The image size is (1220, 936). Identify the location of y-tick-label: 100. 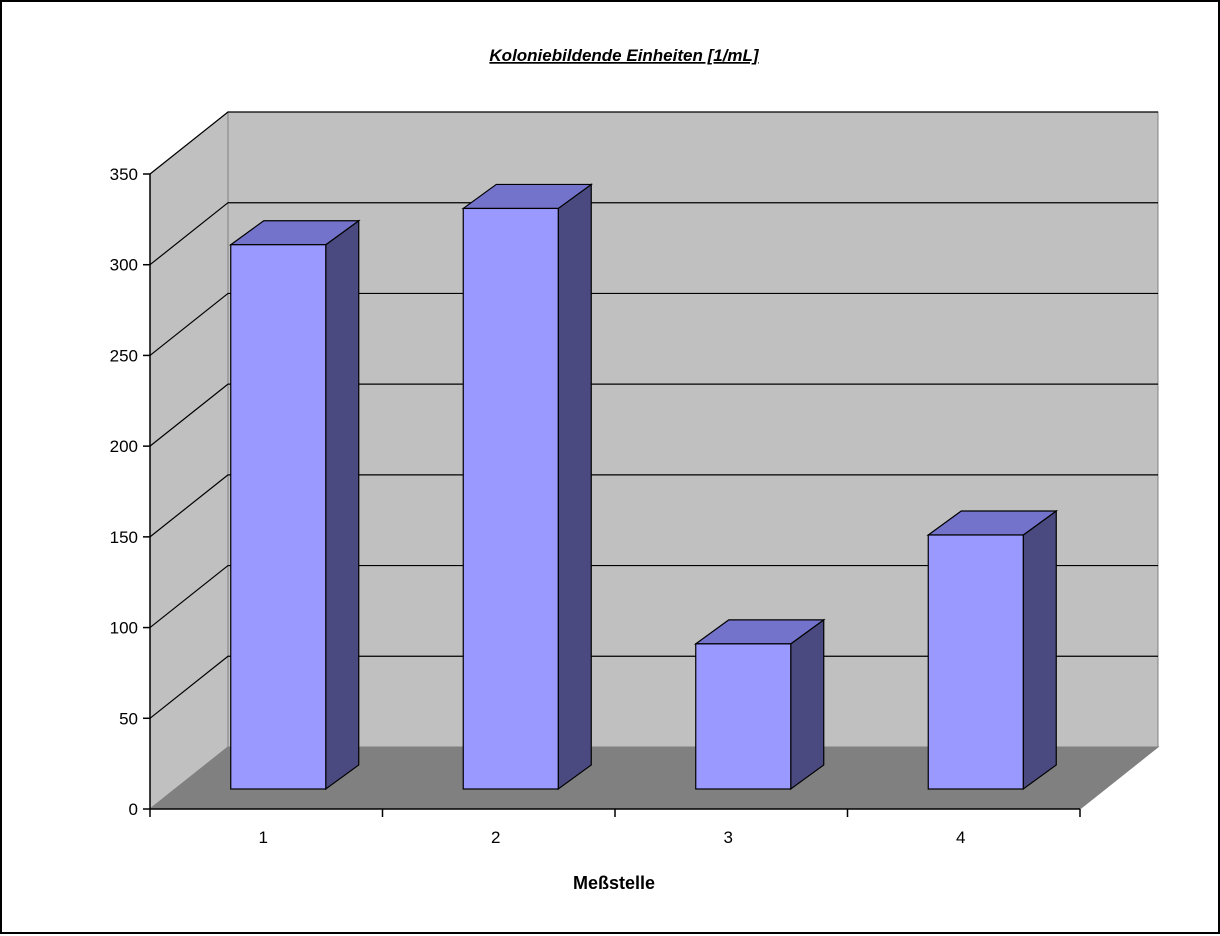
(124, 628).